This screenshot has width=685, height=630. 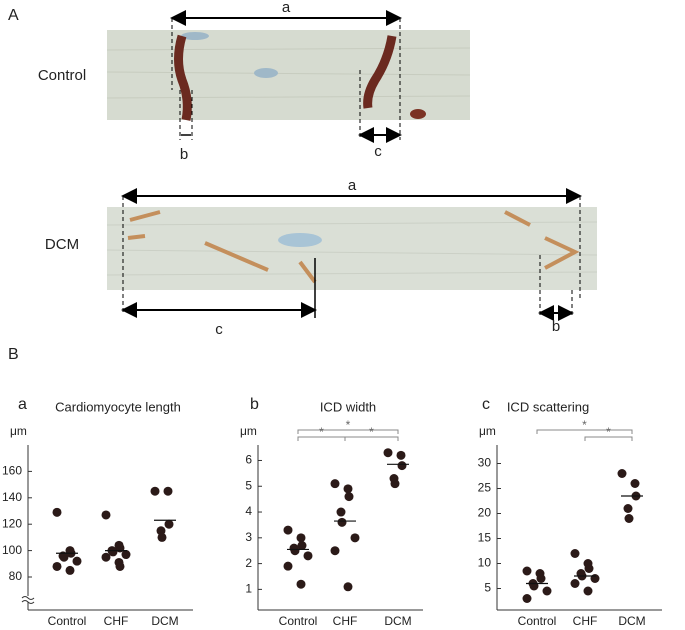 What do you see at coordinates (348, 406) in the screenshot?
I see `chart-title: ICD width` at bounding box center [348, 406].